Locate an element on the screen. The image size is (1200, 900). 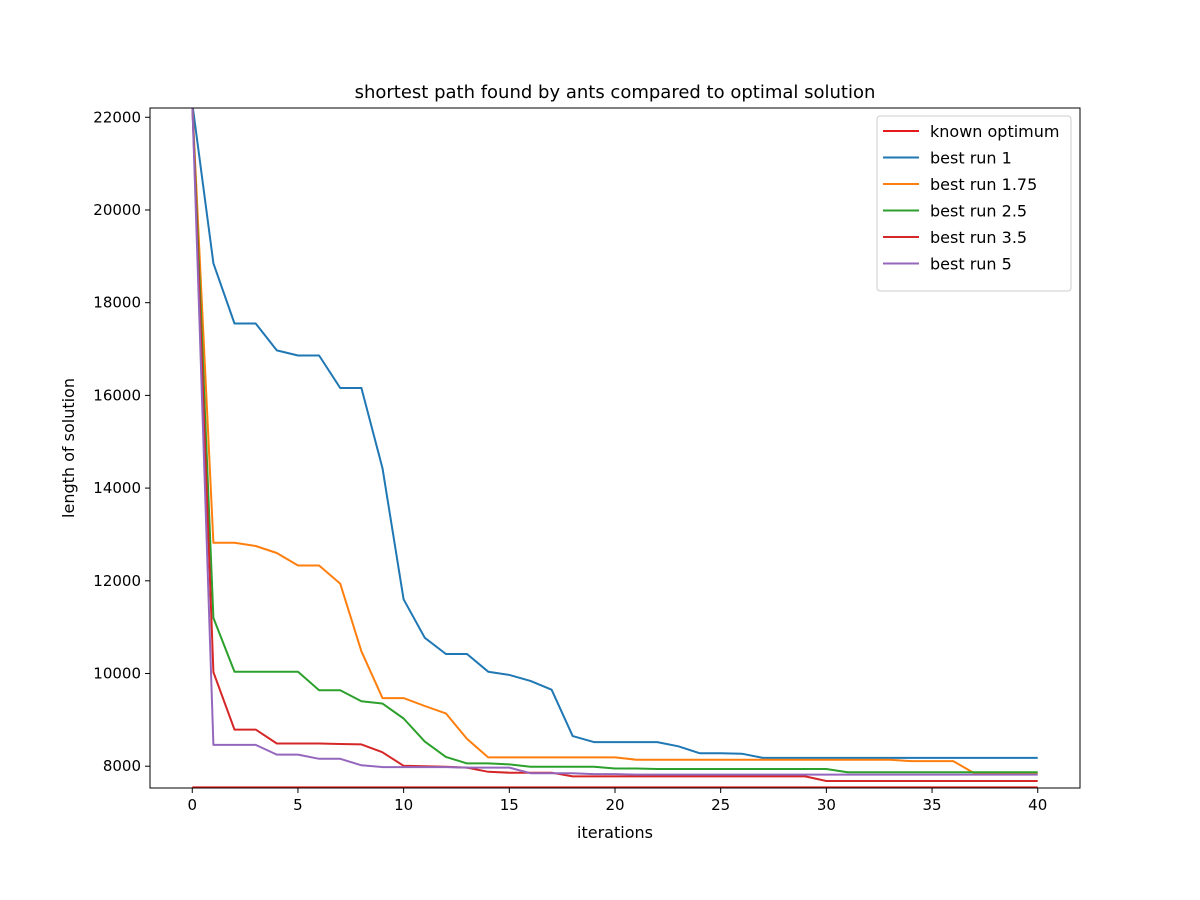
x-axis-label: iterations is located at coordinates (615, 832).